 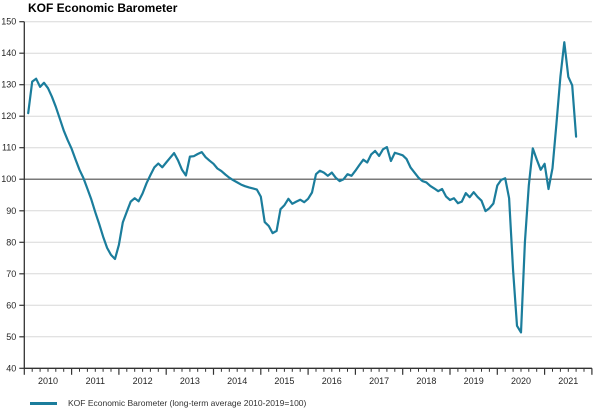 I want to click on y-tick-label: 80, so click(x=11, y=242).